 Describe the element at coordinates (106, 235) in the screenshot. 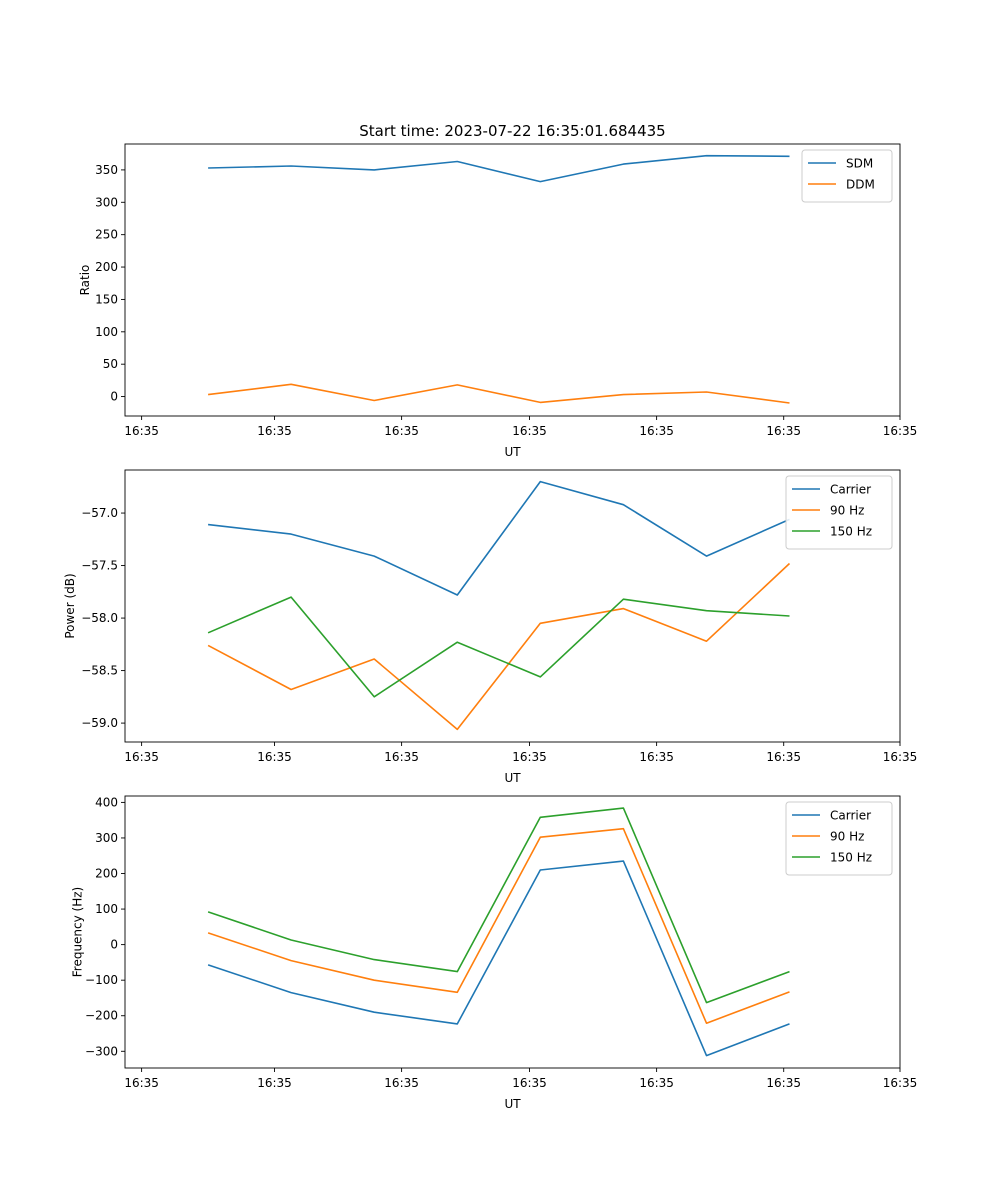

I see `y-tick-label: 250` at that location.